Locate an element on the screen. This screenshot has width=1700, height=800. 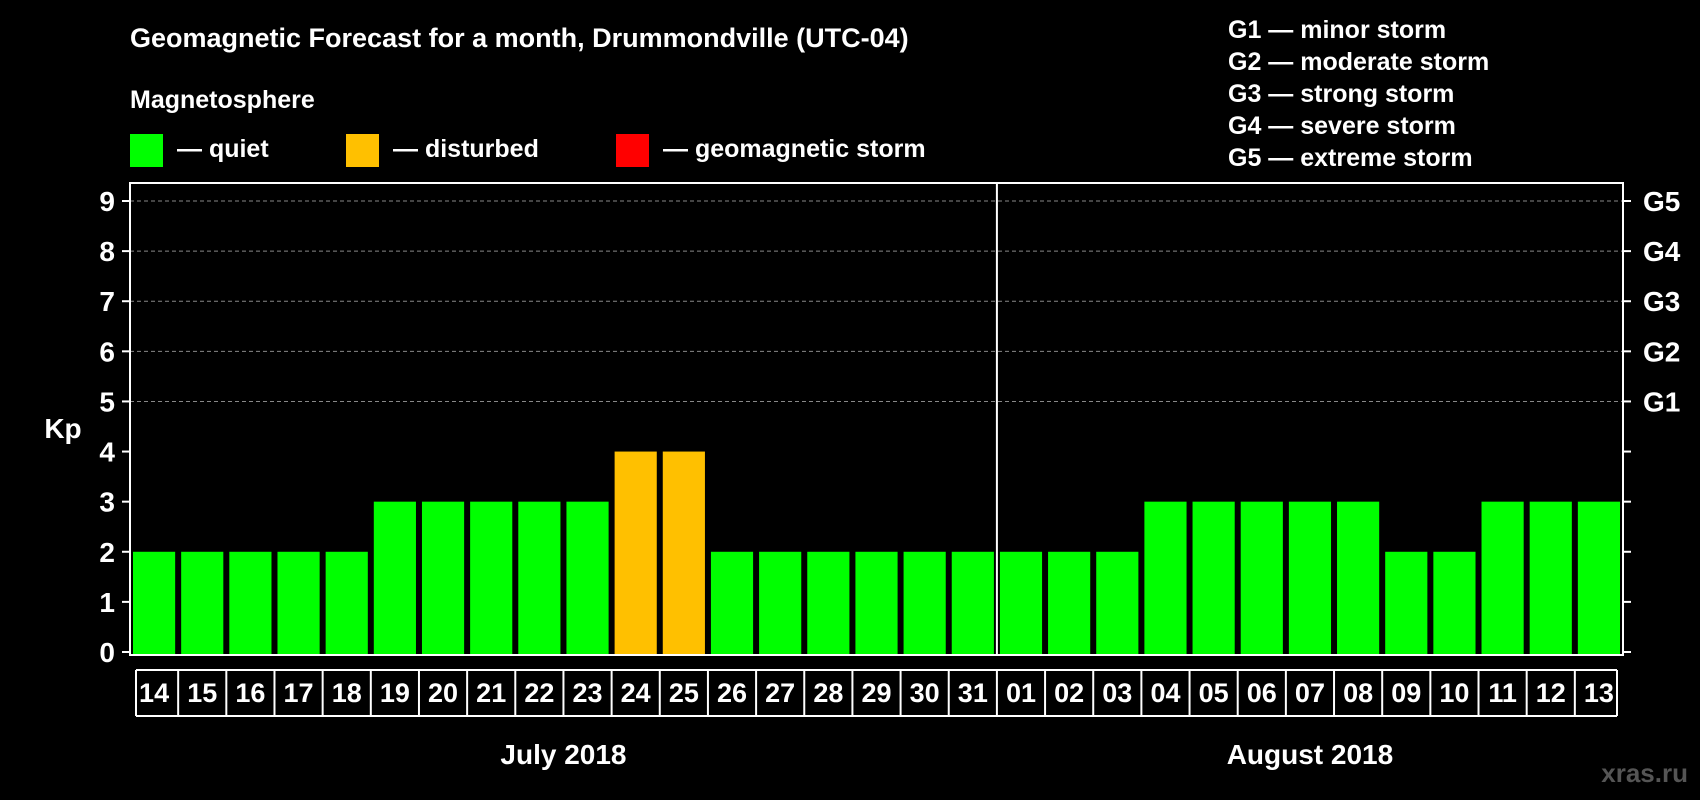
x-tick-label: 21 is located at coordinates (491, 693).